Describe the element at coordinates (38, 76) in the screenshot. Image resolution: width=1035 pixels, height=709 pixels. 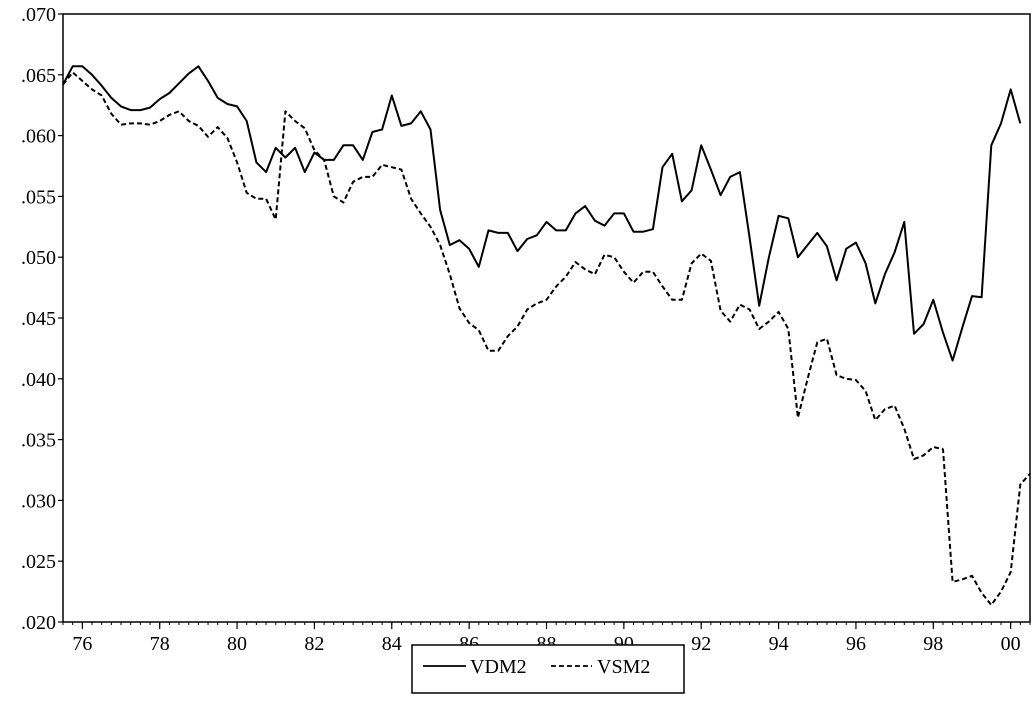
I see `y-tick-label: .065` at that location.